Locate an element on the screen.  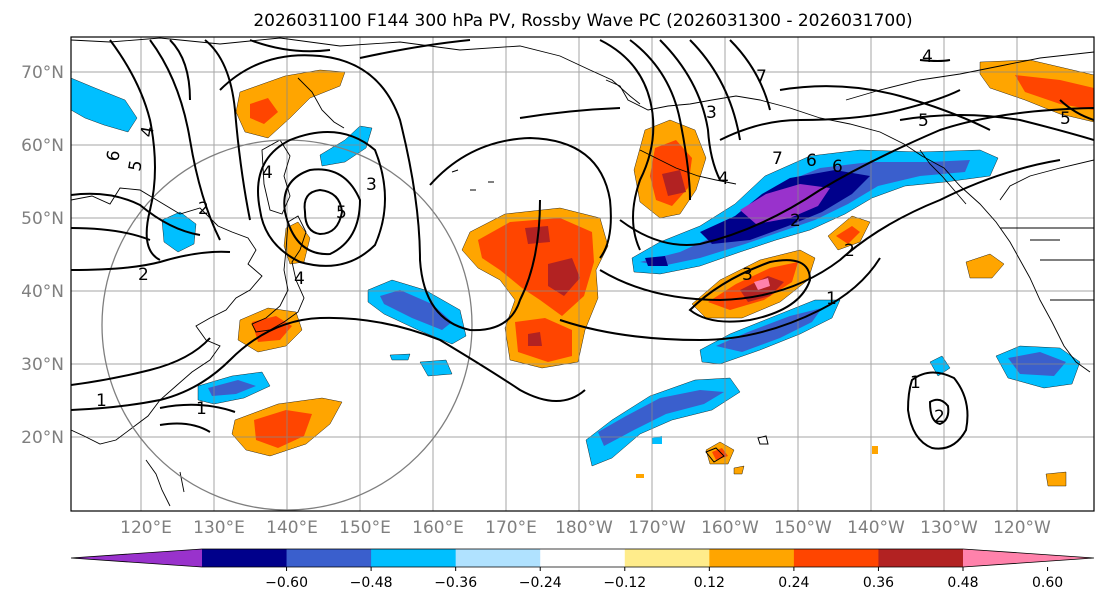
lon-label: 160°W is located at coordinates (730, 528).